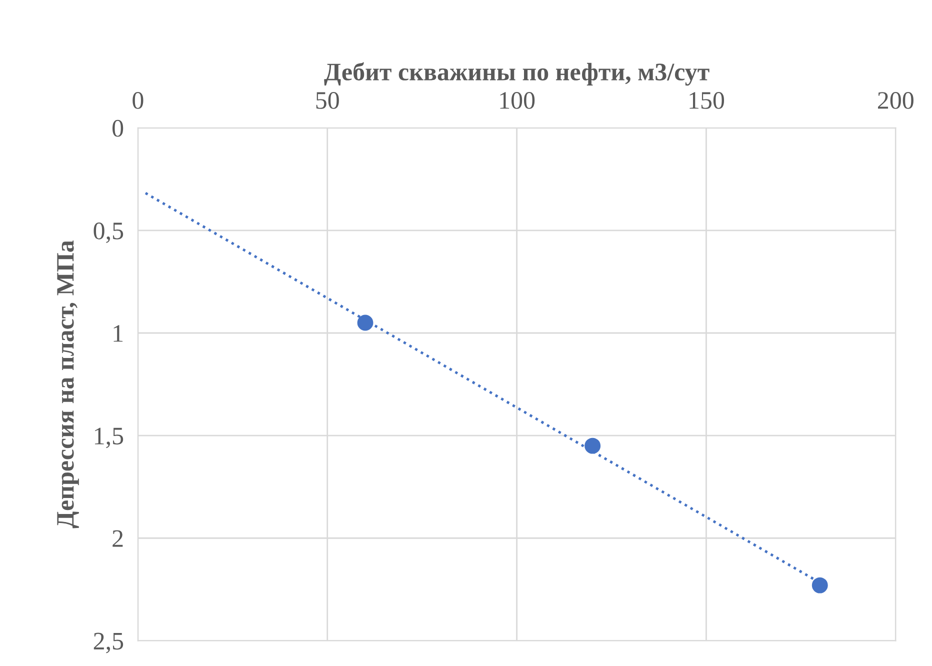 This screenshot has height=666, width=932. Describe the element at coordinates (109, 232) in the screenshot. I see `y-tick-label: 0,5` at that location.